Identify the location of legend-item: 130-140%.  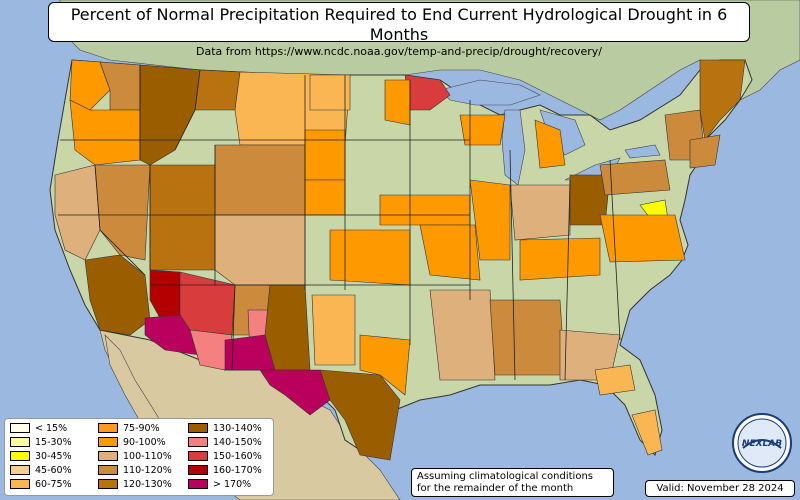
(225, 428).